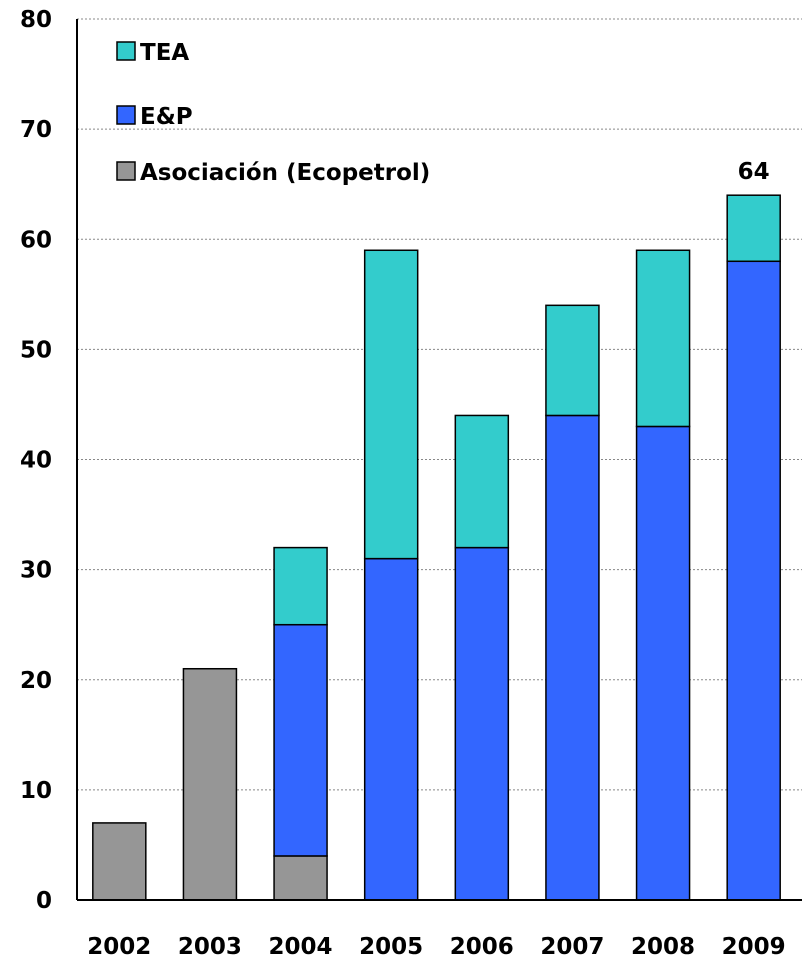 This screenshot has height=964, width=802. What do you see at coordinates (300, 740) in the screenshot?
I see `bar-2004-e-p` at bounding box center [300, 740].